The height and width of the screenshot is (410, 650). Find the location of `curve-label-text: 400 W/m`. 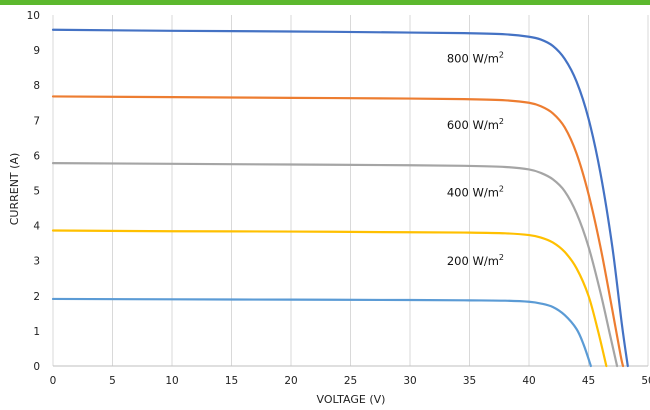

curve-label-text: 400 W/m is located at coordinates (473, 193).